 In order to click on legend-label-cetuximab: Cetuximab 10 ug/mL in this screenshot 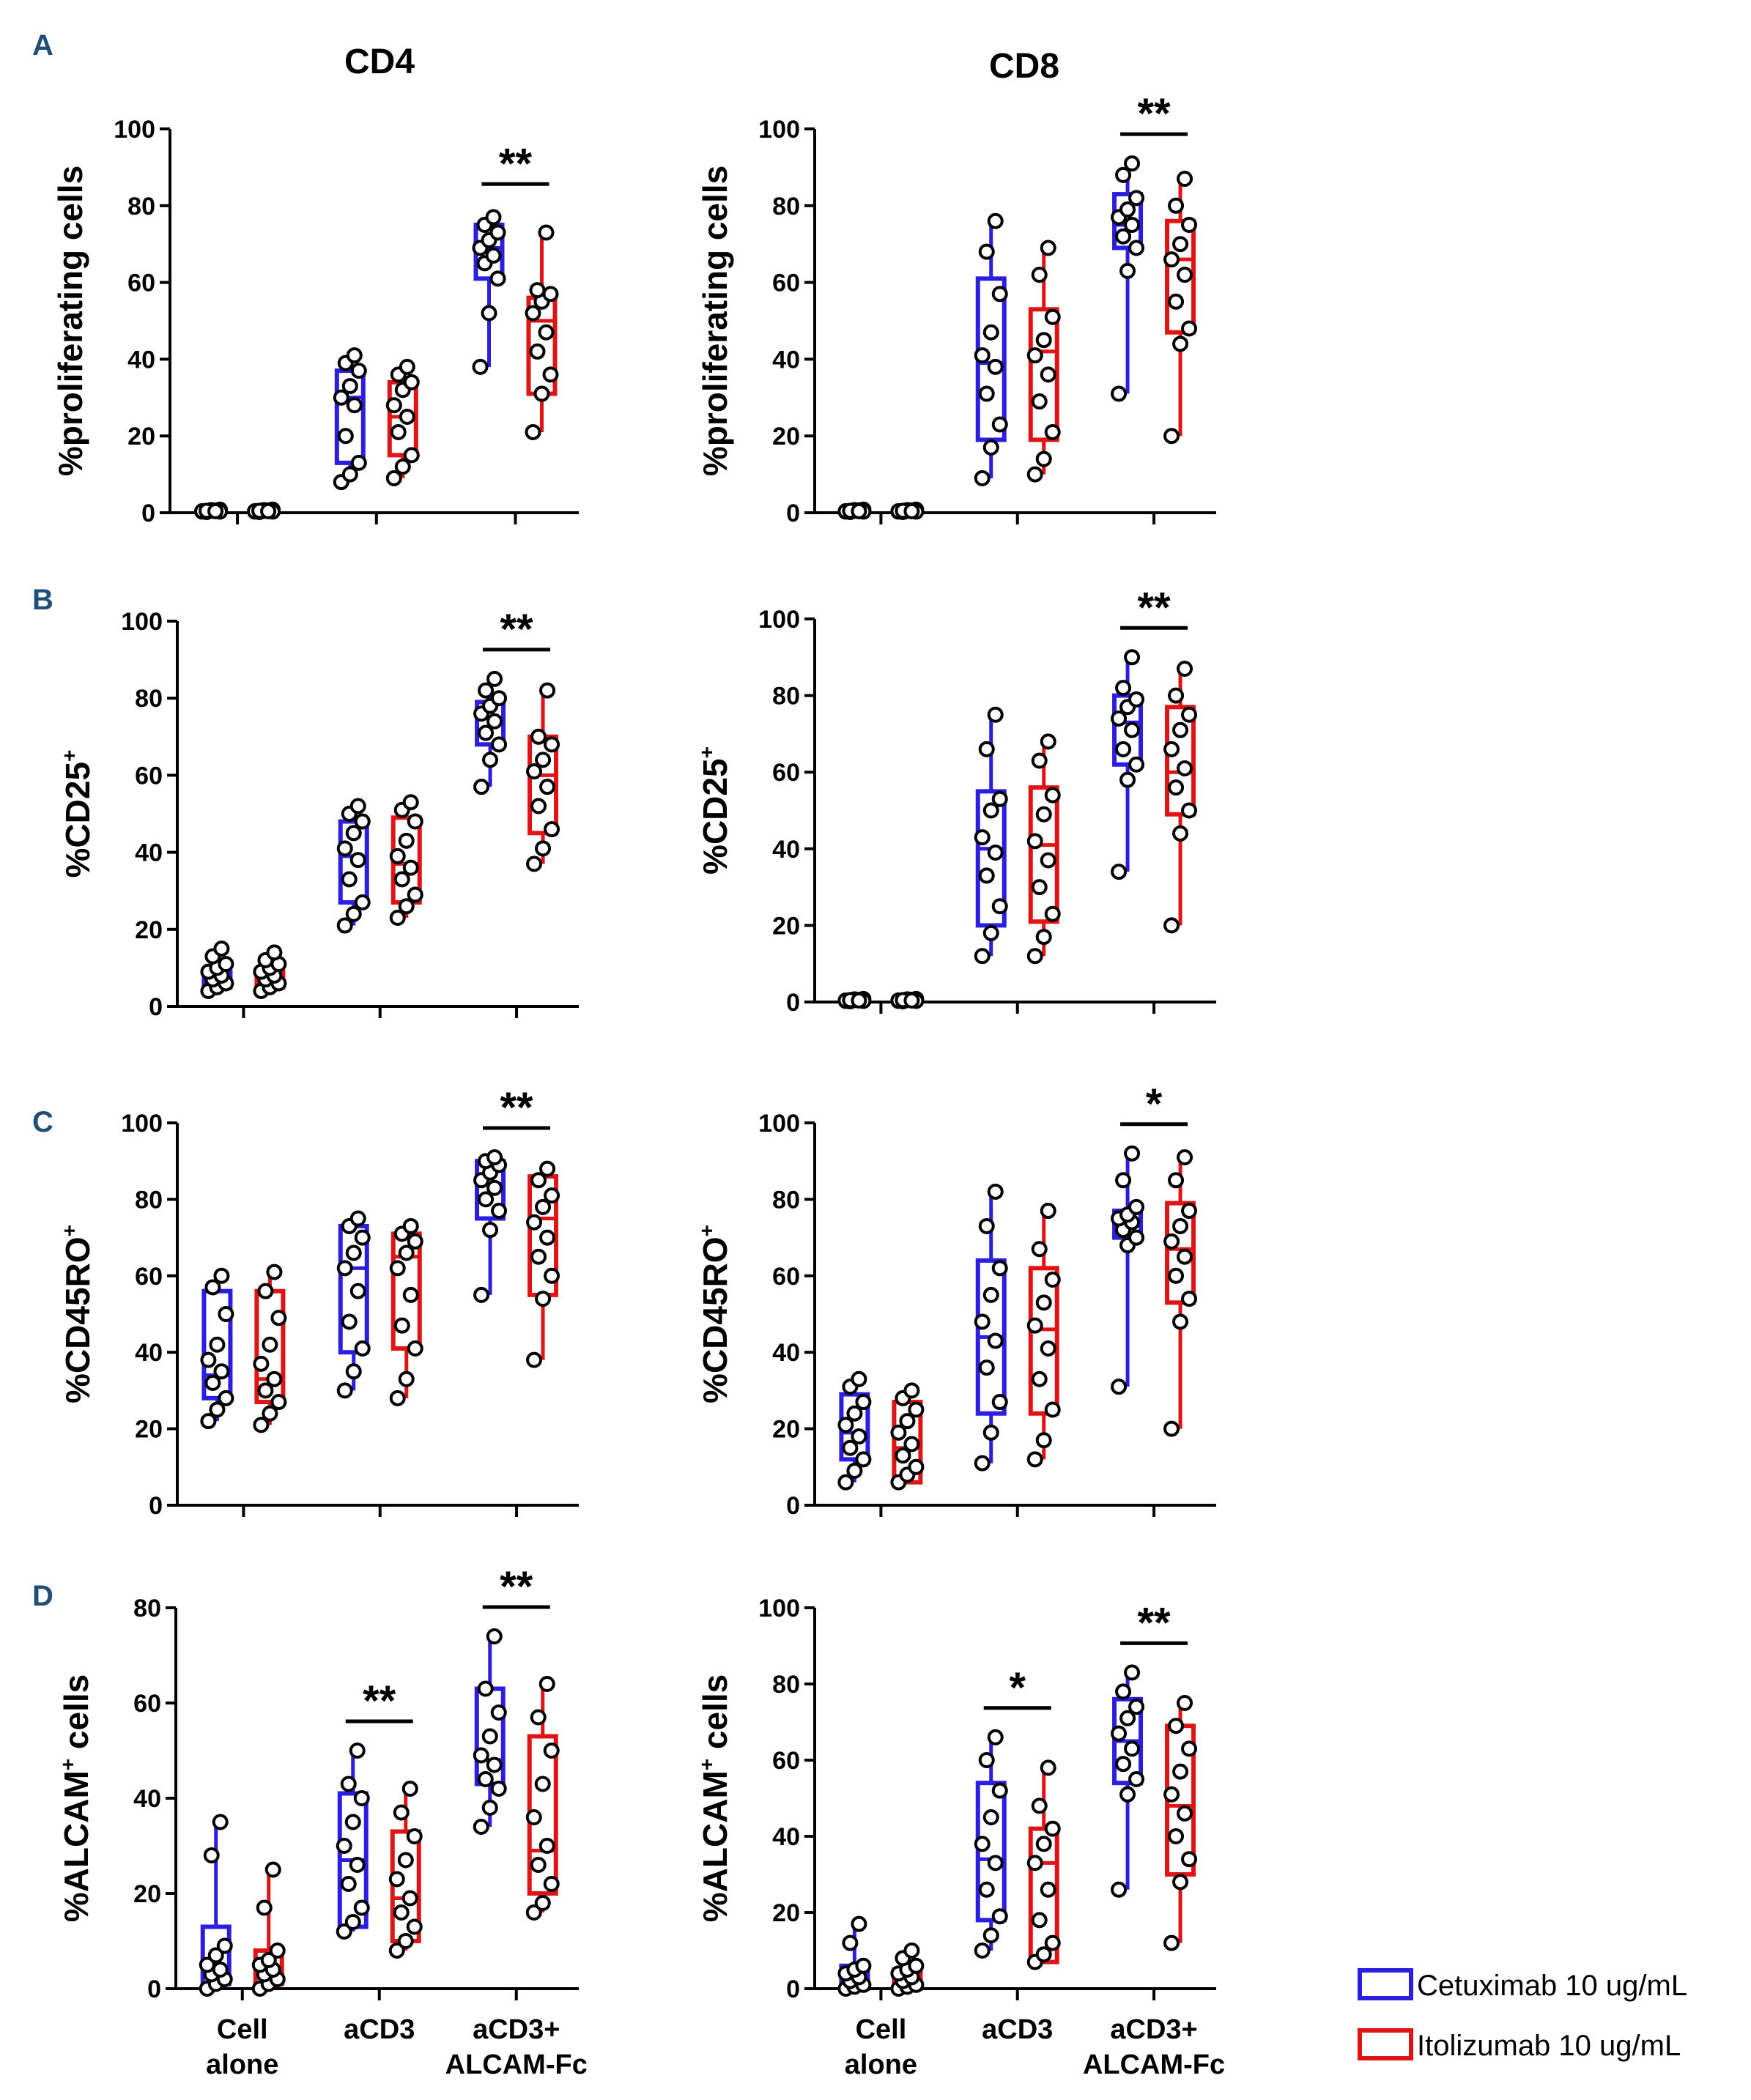, I will do `click(1552, 1986)`.